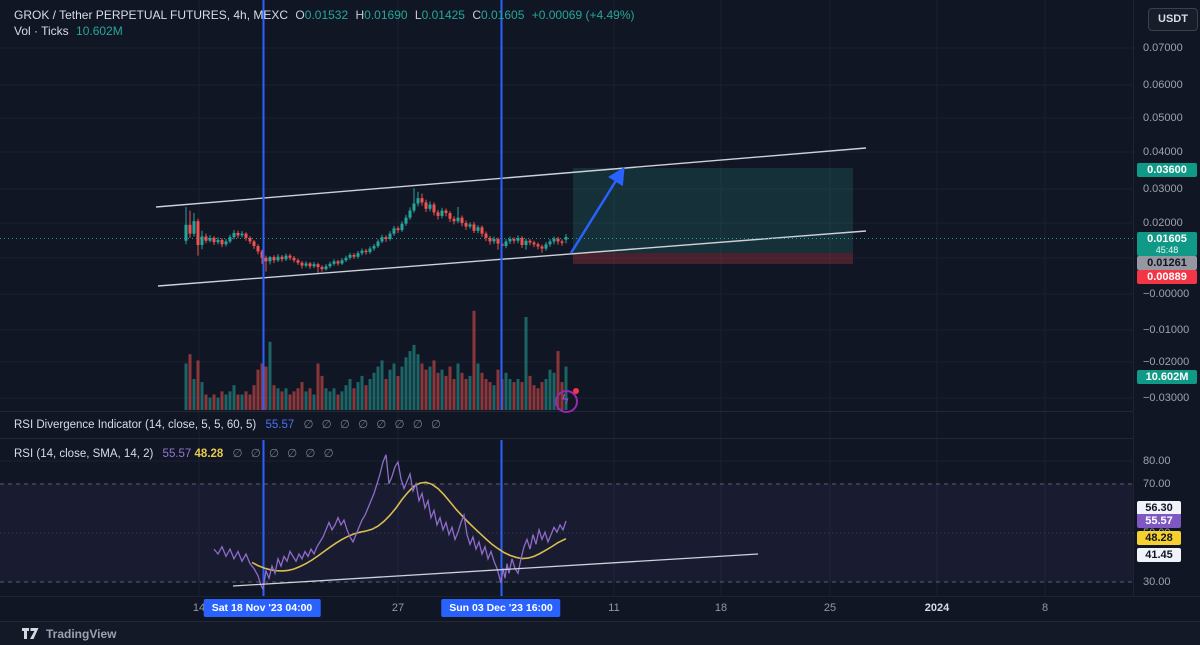 The height and width of the screenshot is (645, 1200). Describe the element at coordinates (41, 31) in the screenshot. I see `volume-label: Vol · Ticks` at that location.